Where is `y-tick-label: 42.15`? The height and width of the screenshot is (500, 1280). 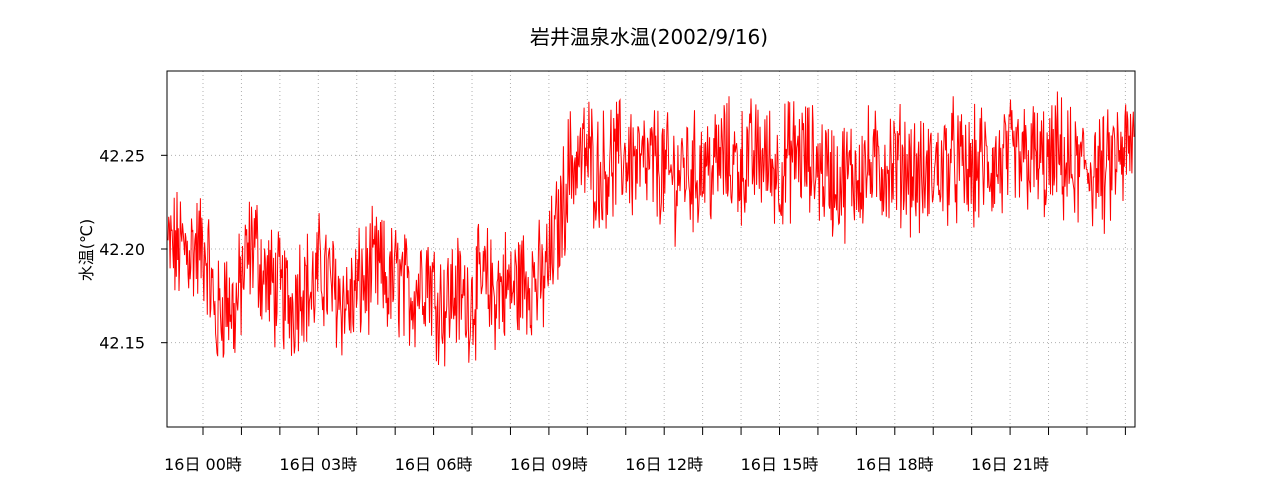 y-tick-label: 42.15 is located at coordinates (122, 343).